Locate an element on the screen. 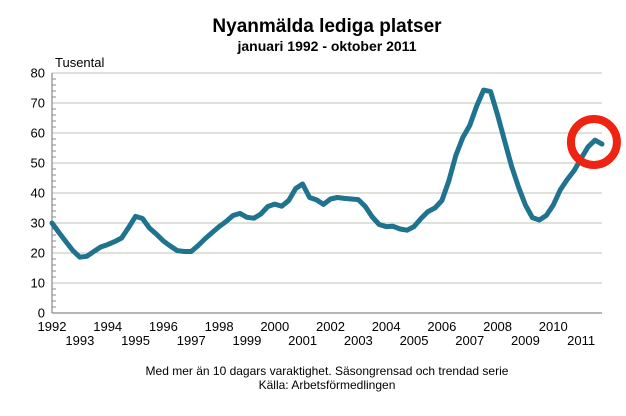 Image resolution: width=626 pixels, height=416 pixels. x-tick-label: 1994 is located at coordinates (107, 326).